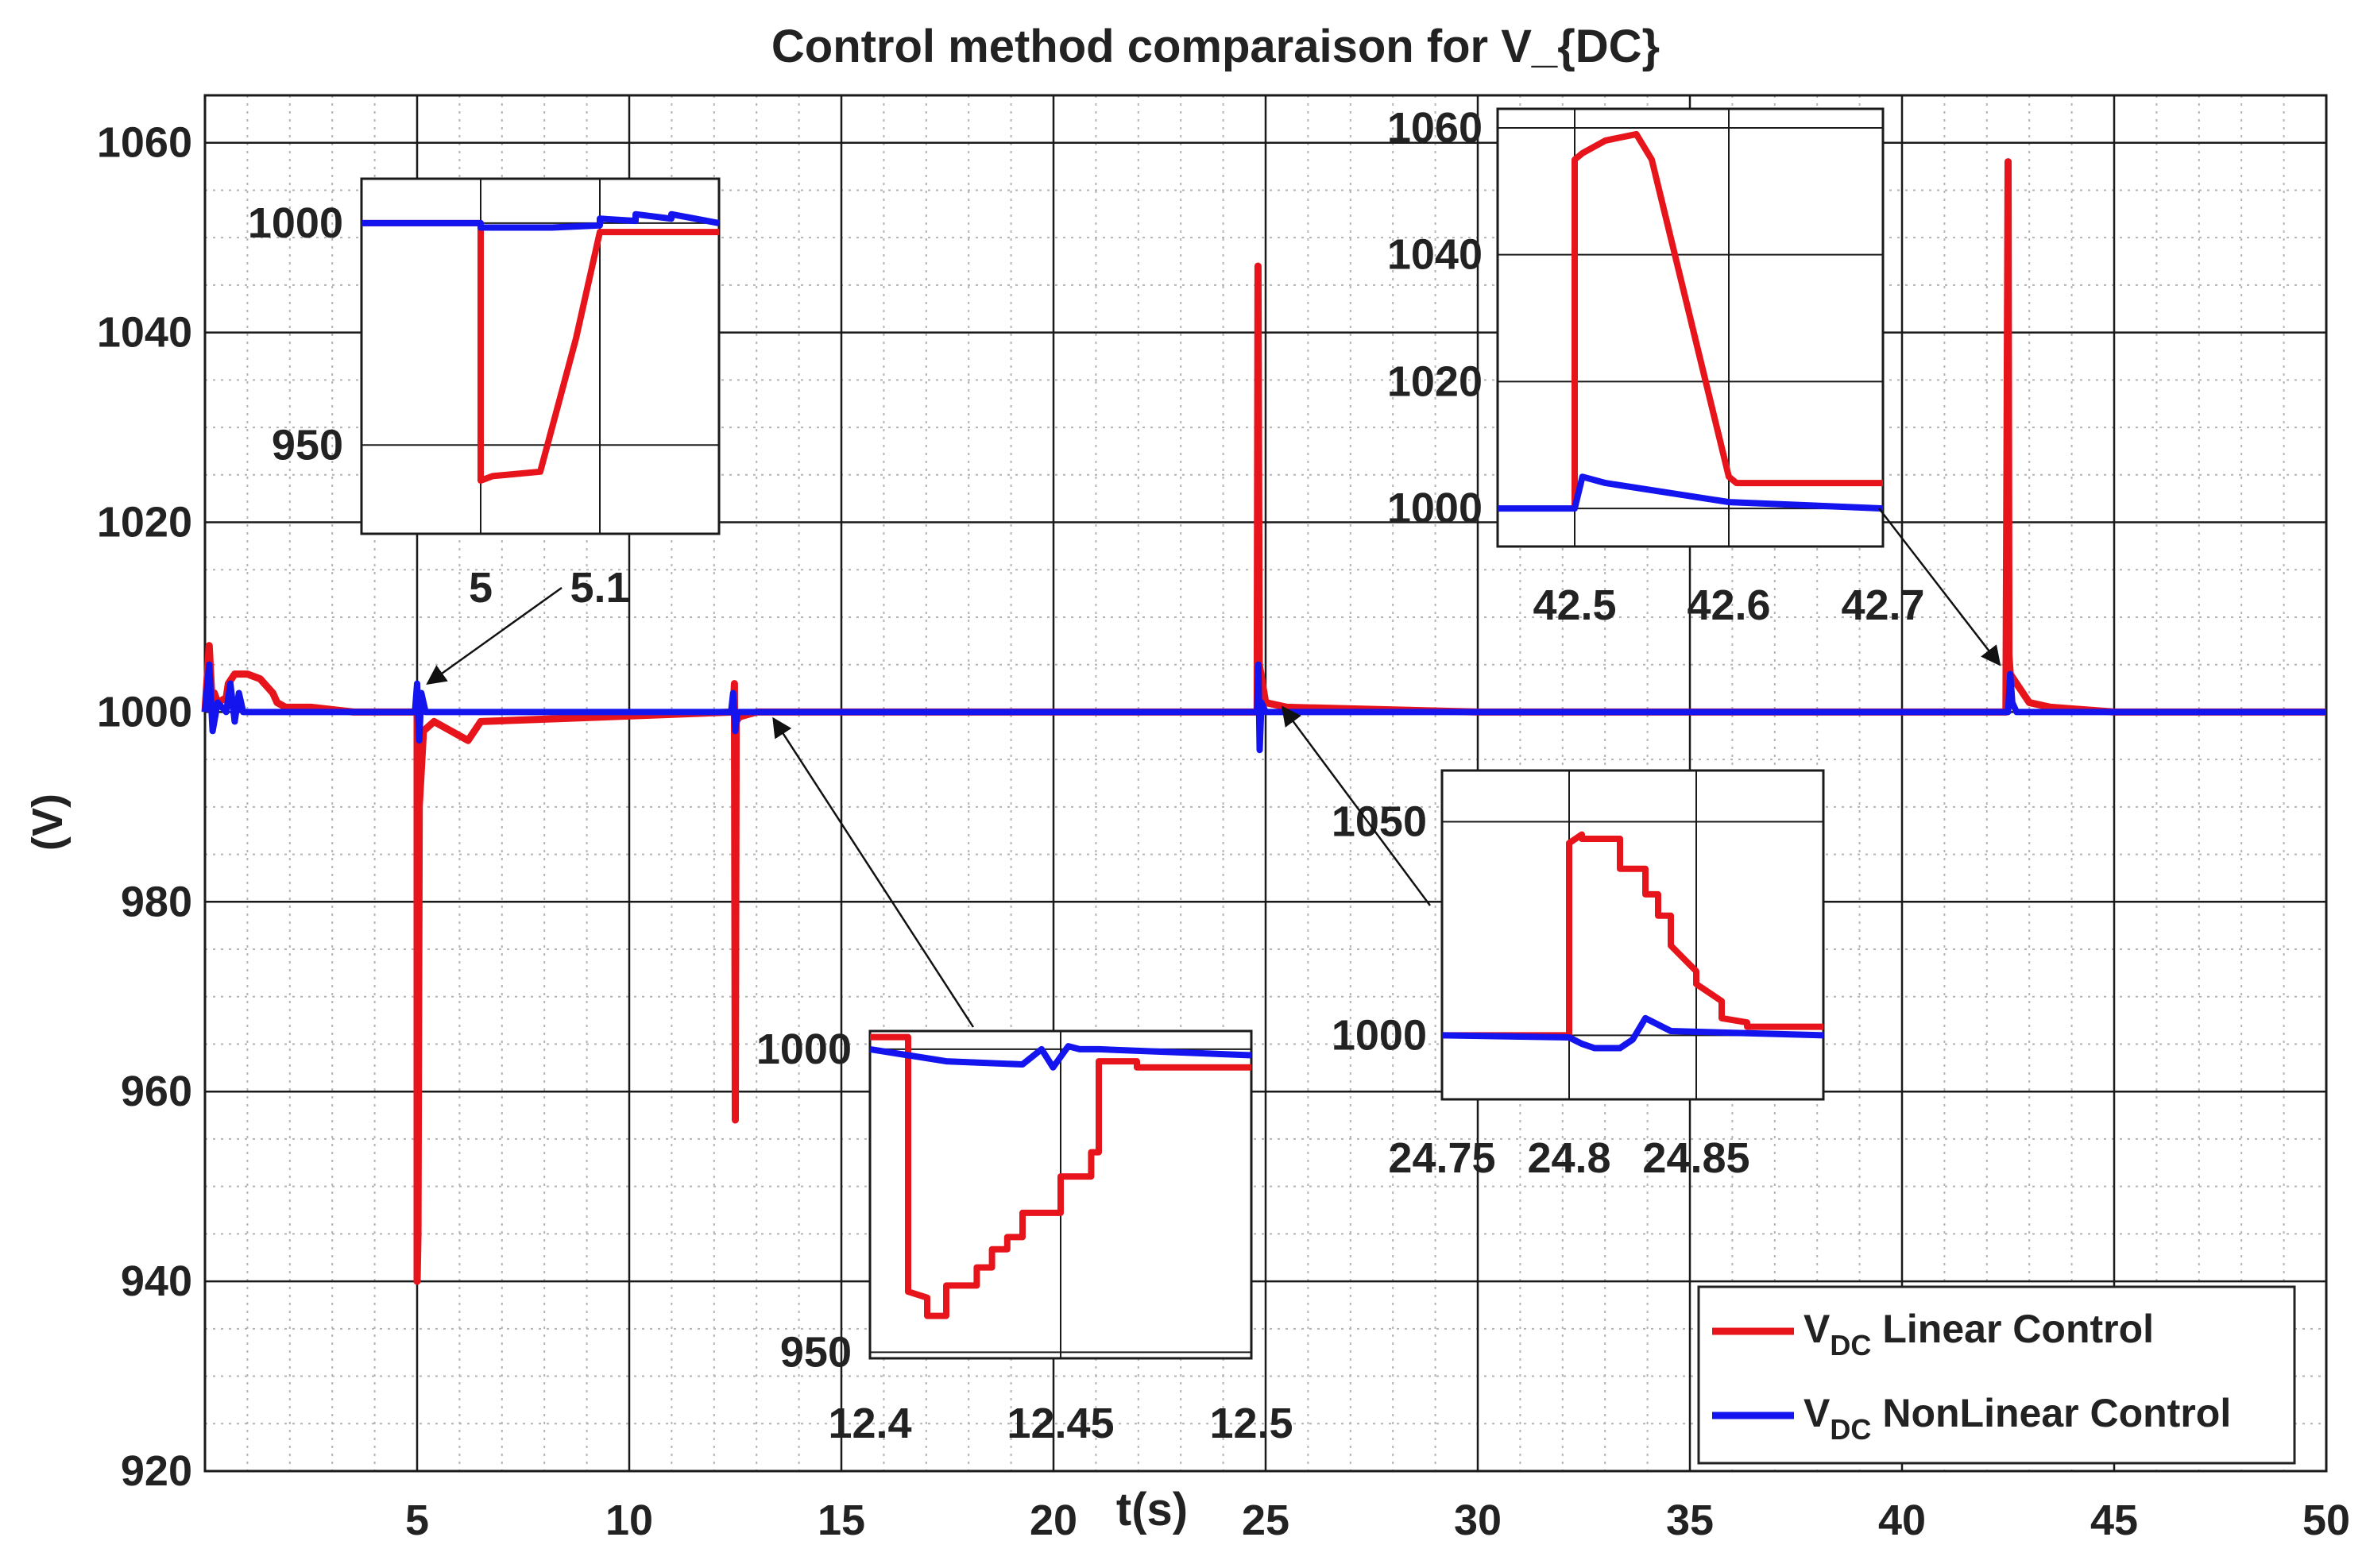 The height and width of the screenshot is (1568, 2366). Describe the element at coordinates (2114, 1520) in the screenshot. I see `x-tick-label: 45` at that location.